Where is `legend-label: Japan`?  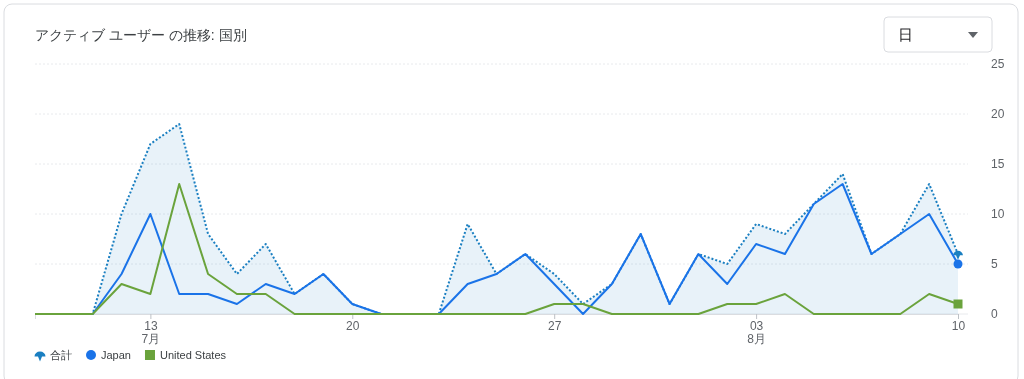 legend-label: Japan is located at coordinates (116, 355).